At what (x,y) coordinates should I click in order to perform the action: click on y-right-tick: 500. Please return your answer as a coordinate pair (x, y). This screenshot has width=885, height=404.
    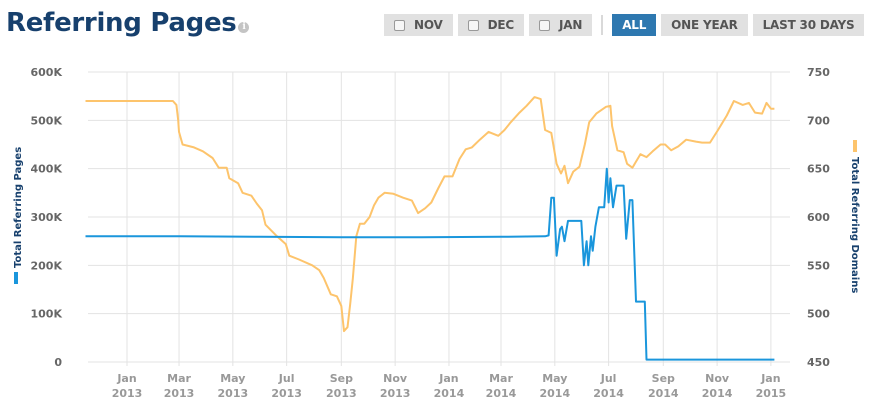
    Looking at the image, I should click on (818, 314).